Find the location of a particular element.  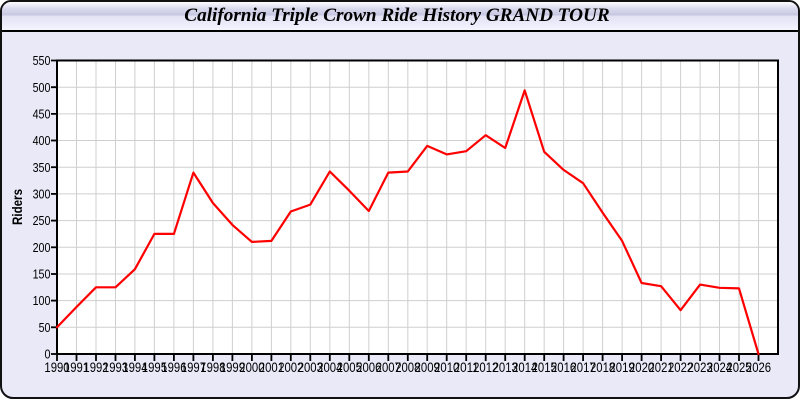

svg-text: 2024 is located at coordinates (719, 367).